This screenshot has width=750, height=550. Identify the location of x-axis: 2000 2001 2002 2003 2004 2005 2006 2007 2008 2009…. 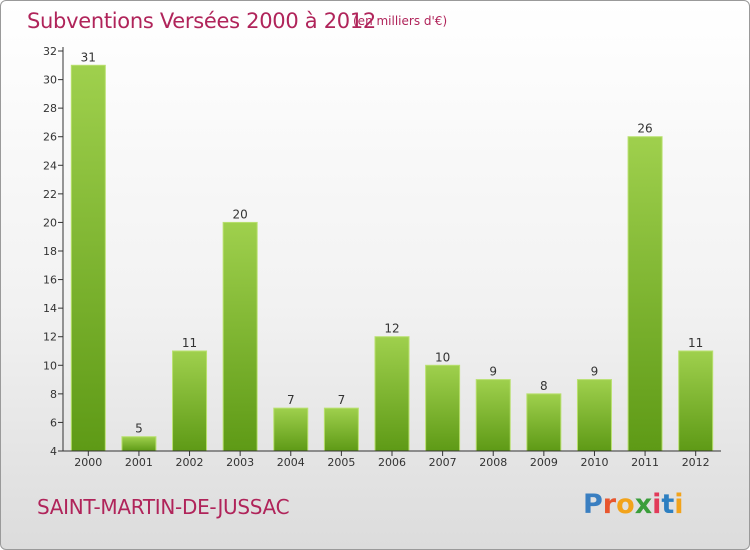
(392, 459).